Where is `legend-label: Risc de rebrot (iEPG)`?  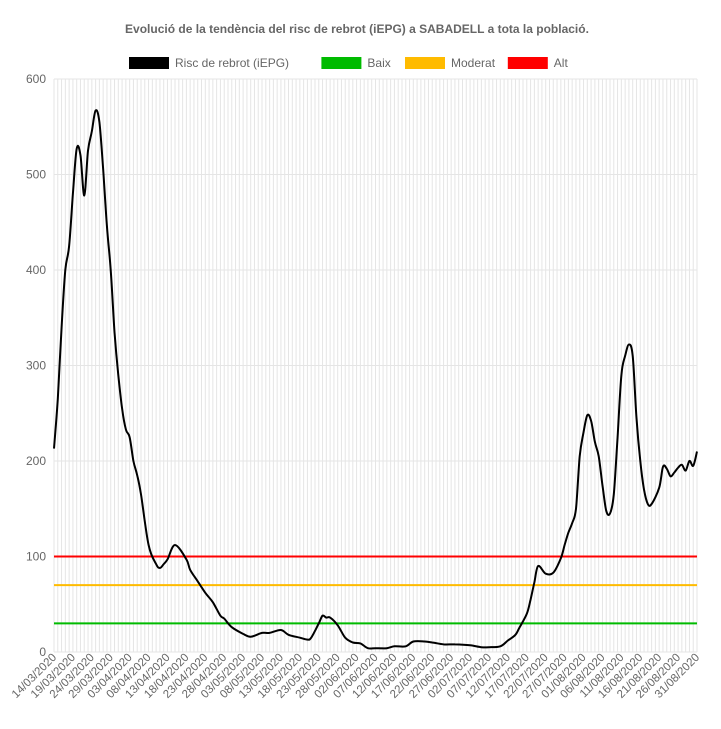
legend-label: Risc de rebrot (iEPG) is located at coordinates (232, 63).